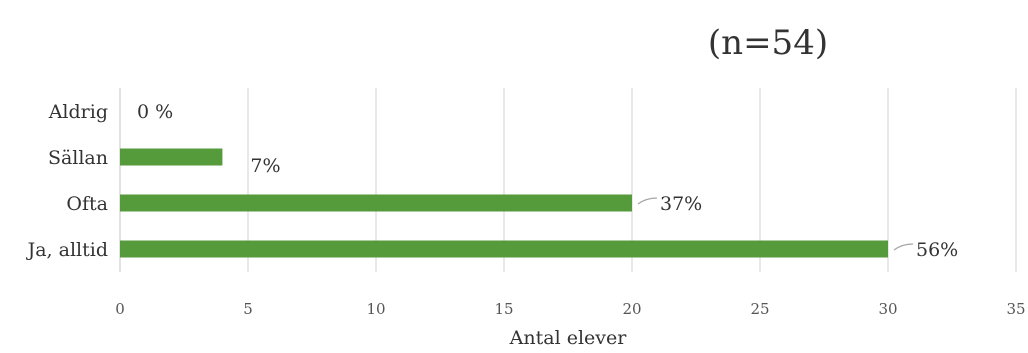 This screenshot has height=353, width=1028. Describe the element at coordinates (681, 204) in the screenshot. I see `data-label: 37%` at that location.